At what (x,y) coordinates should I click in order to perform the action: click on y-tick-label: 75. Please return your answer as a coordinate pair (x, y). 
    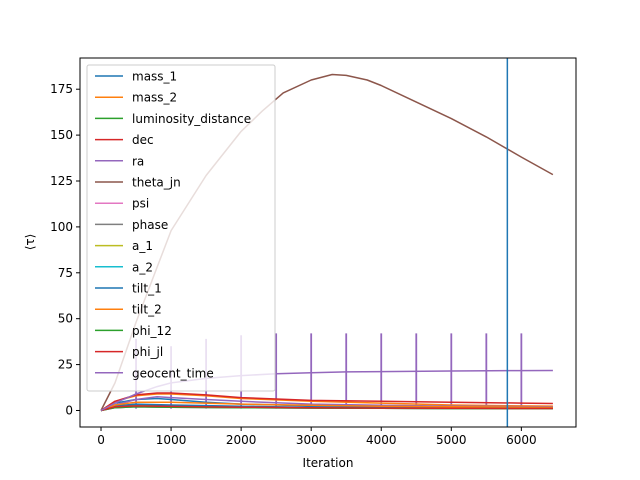
    Looking at the image, I should click on (65, 273).